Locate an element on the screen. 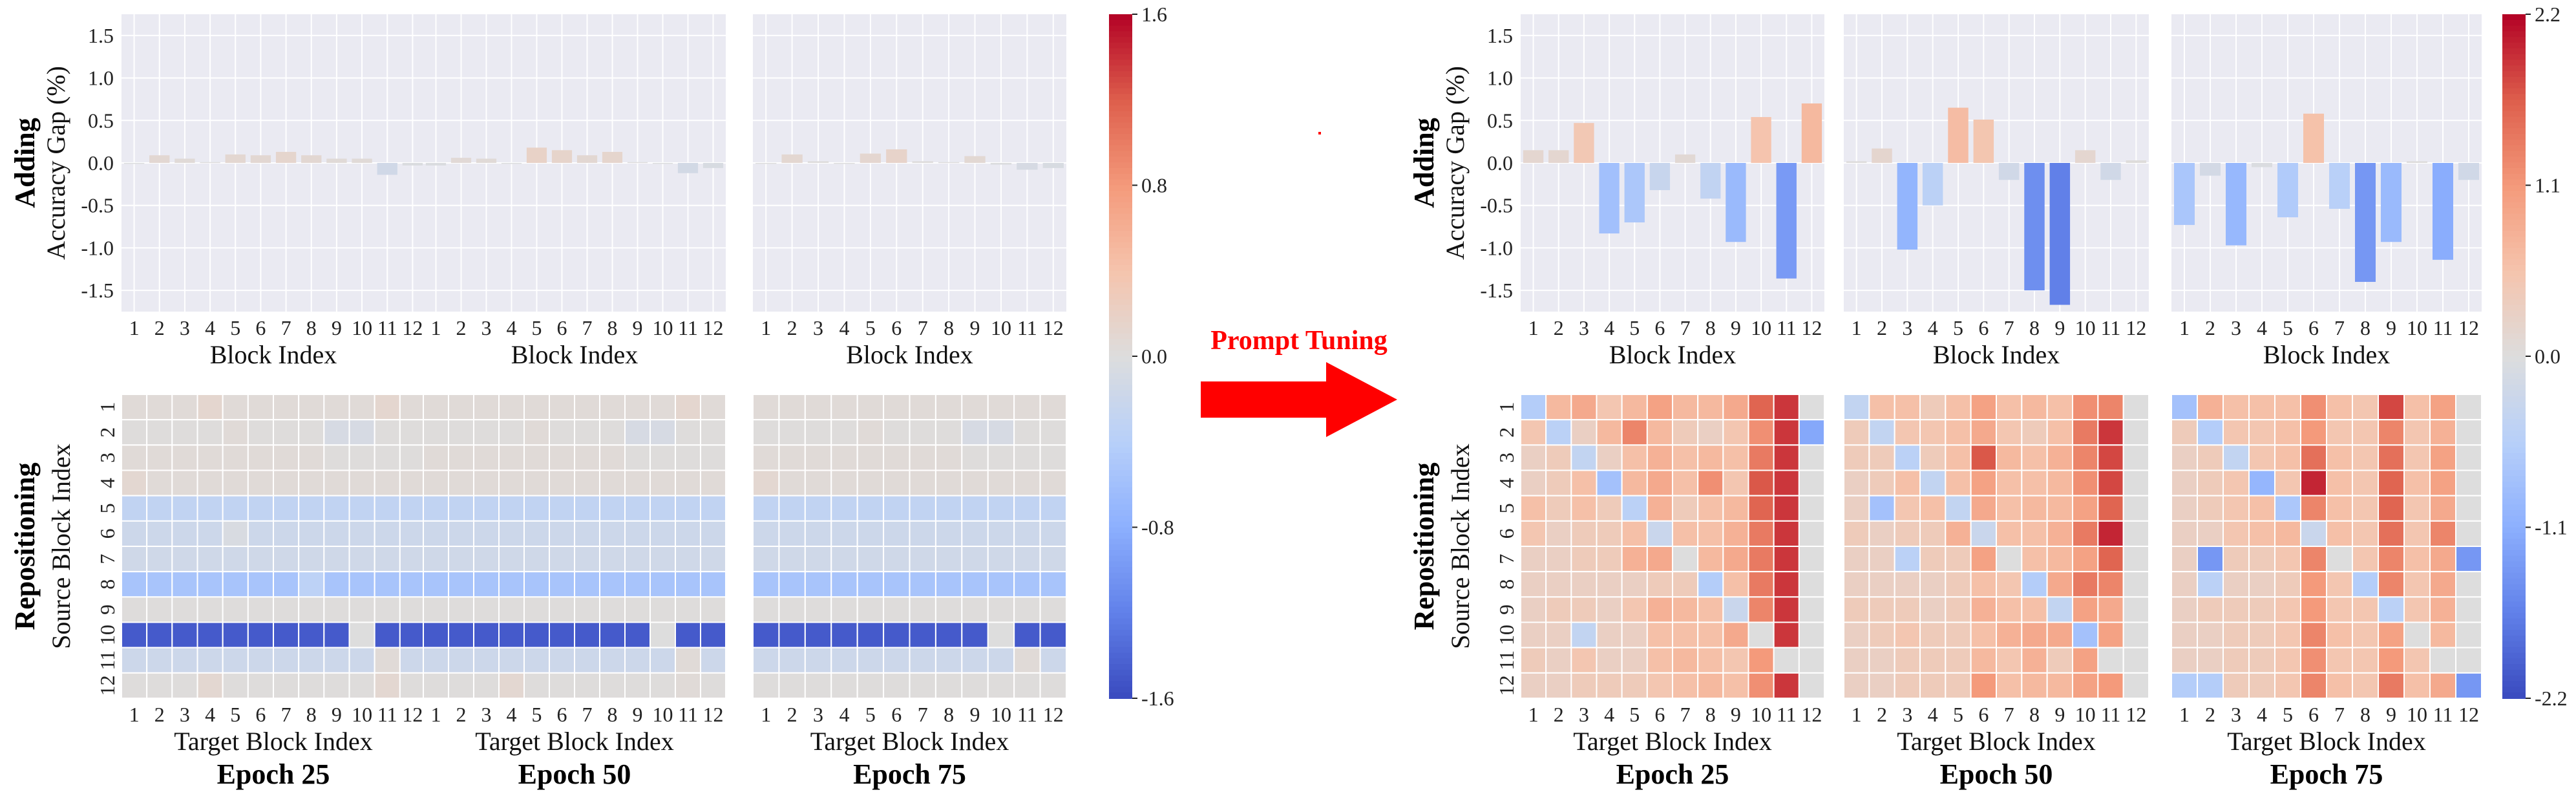  bar-x-tick-label: 4 is located at coordinates (512, 327).